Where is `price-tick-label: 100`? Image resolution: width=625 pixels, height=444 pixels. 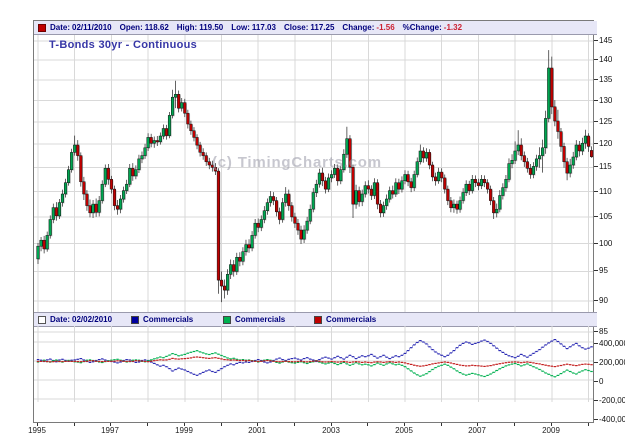
price-tick-label: 100 is located at coordinates (606, 243).